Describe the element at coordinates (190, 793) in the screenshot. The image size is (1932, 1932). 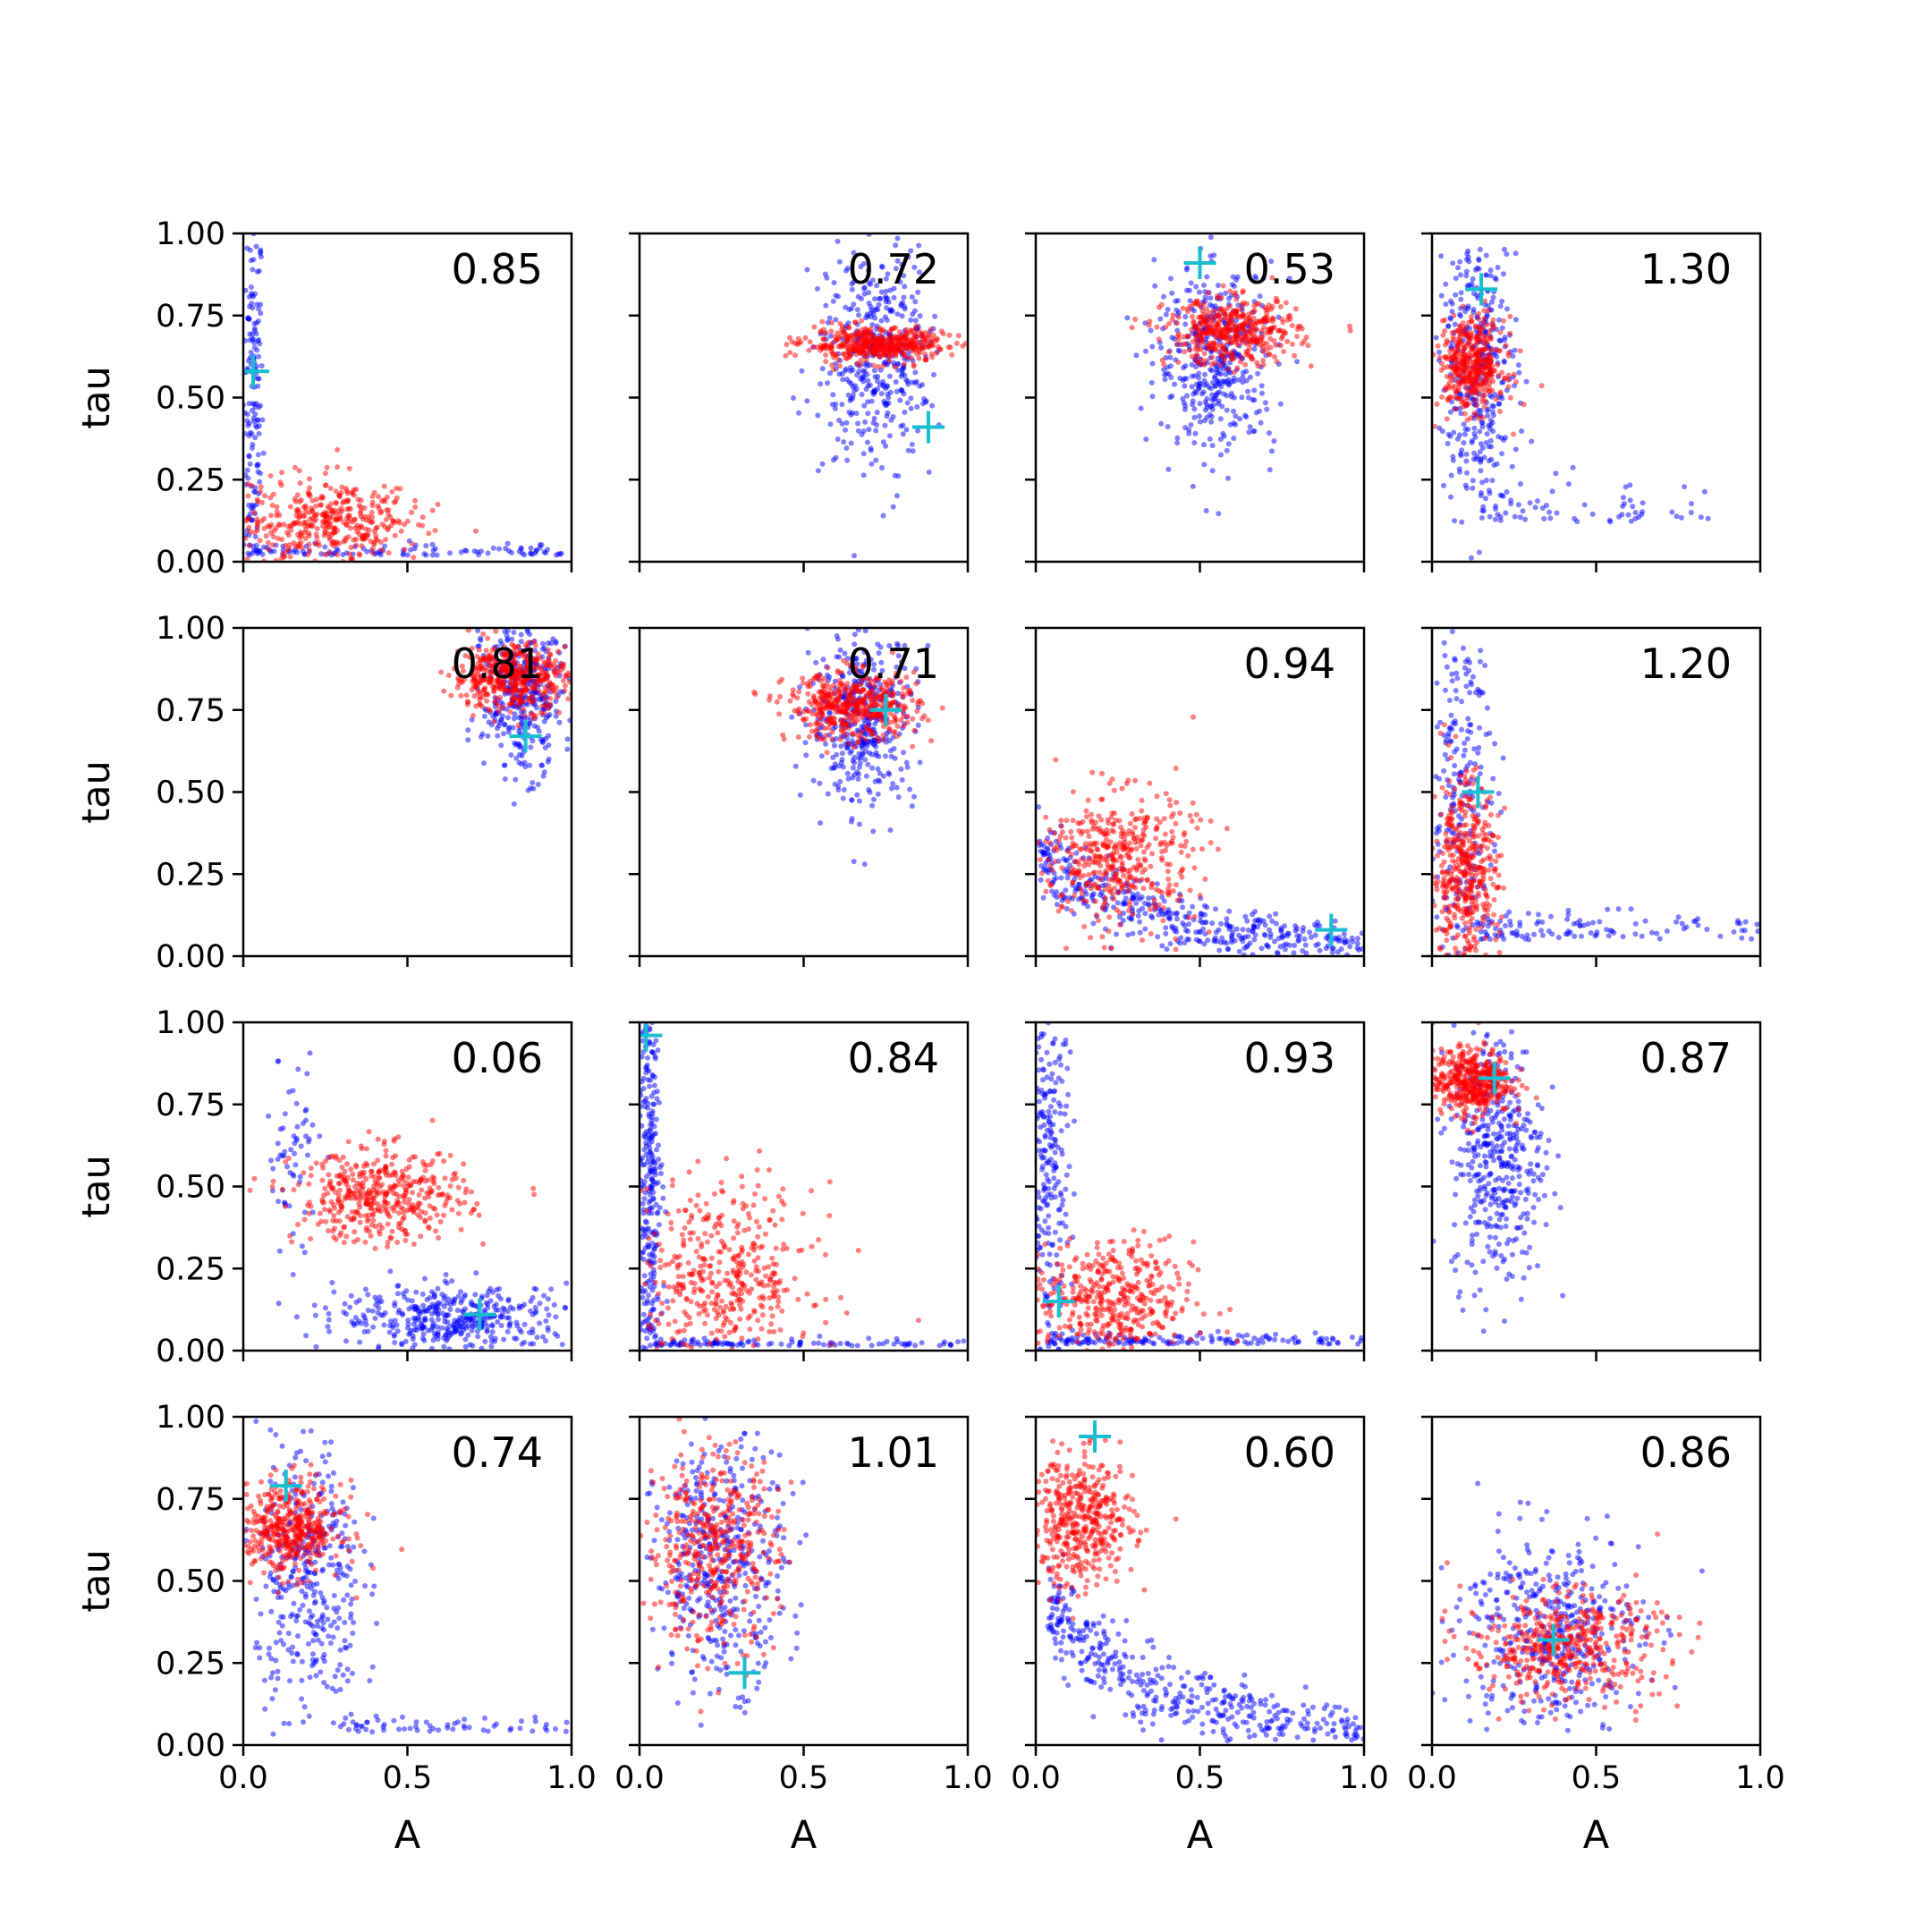
I see `y-tick-label: 0.50` at that location.